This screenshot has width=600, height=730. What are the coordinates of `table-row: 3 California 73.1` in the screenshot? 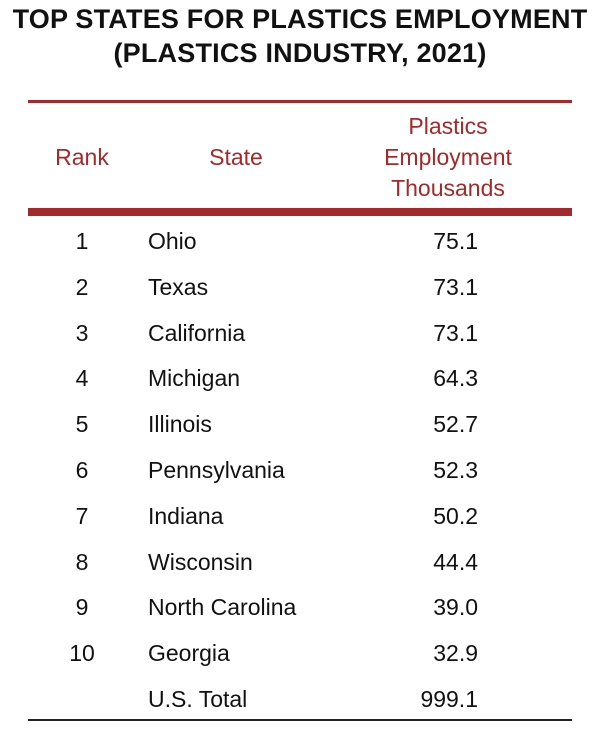 It's located at (300, 341).